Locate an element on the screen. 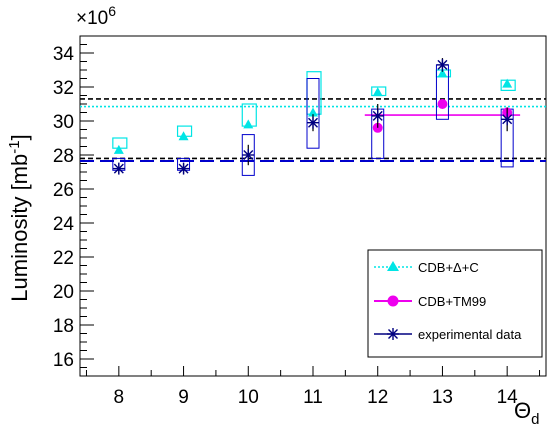  y-tick-label: 18 is located at coordinates (63, 326).